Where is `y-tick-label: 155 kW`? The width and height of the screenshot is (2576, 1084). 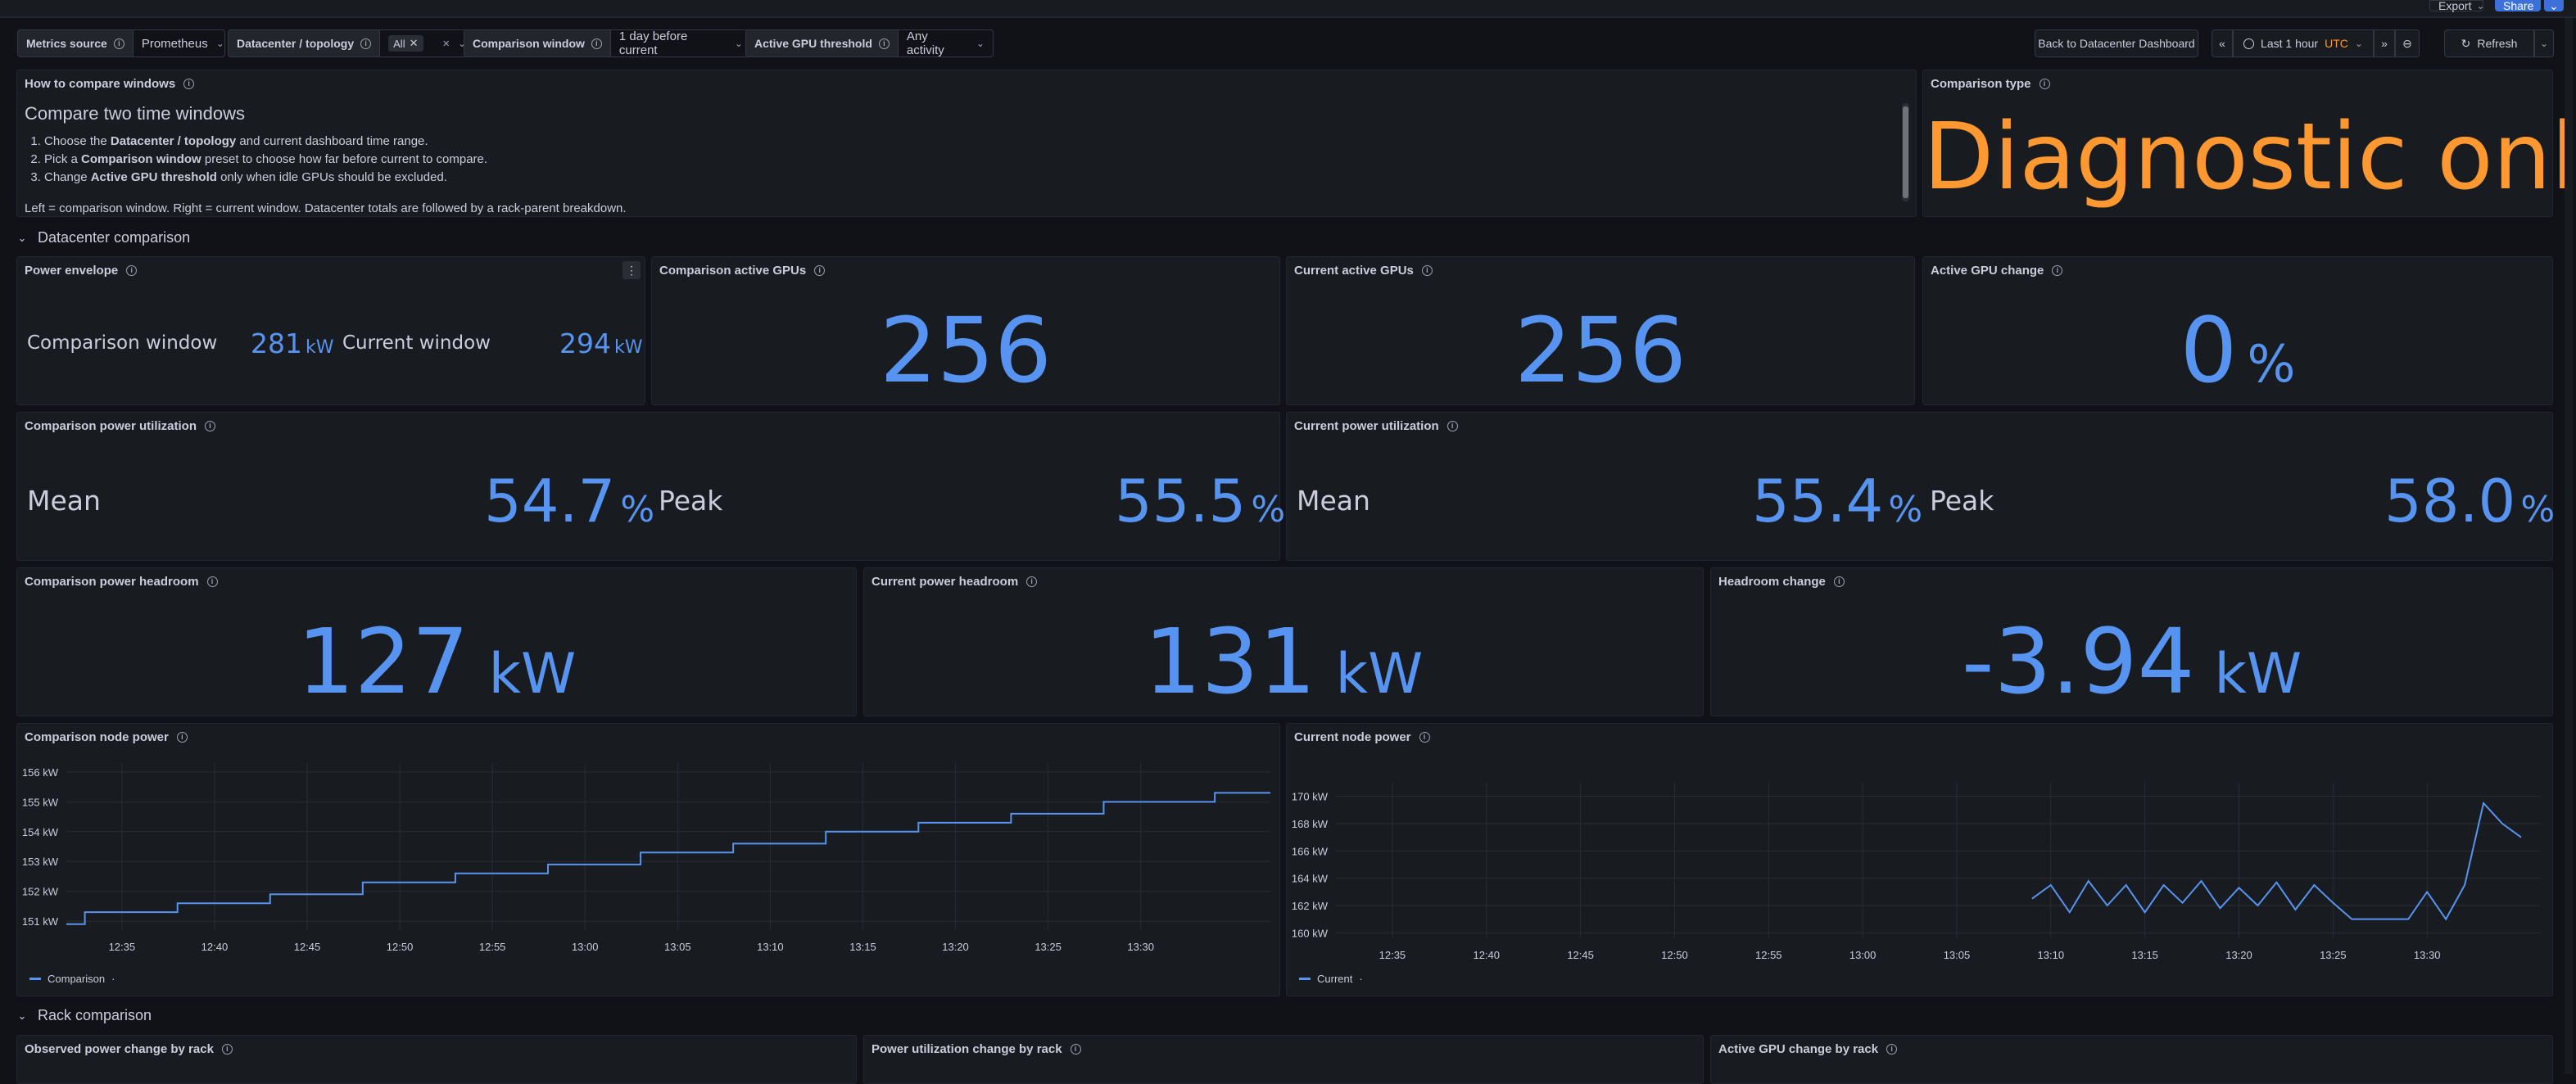 y-tick-label: 155 kW is located at coordinates (40, 802).